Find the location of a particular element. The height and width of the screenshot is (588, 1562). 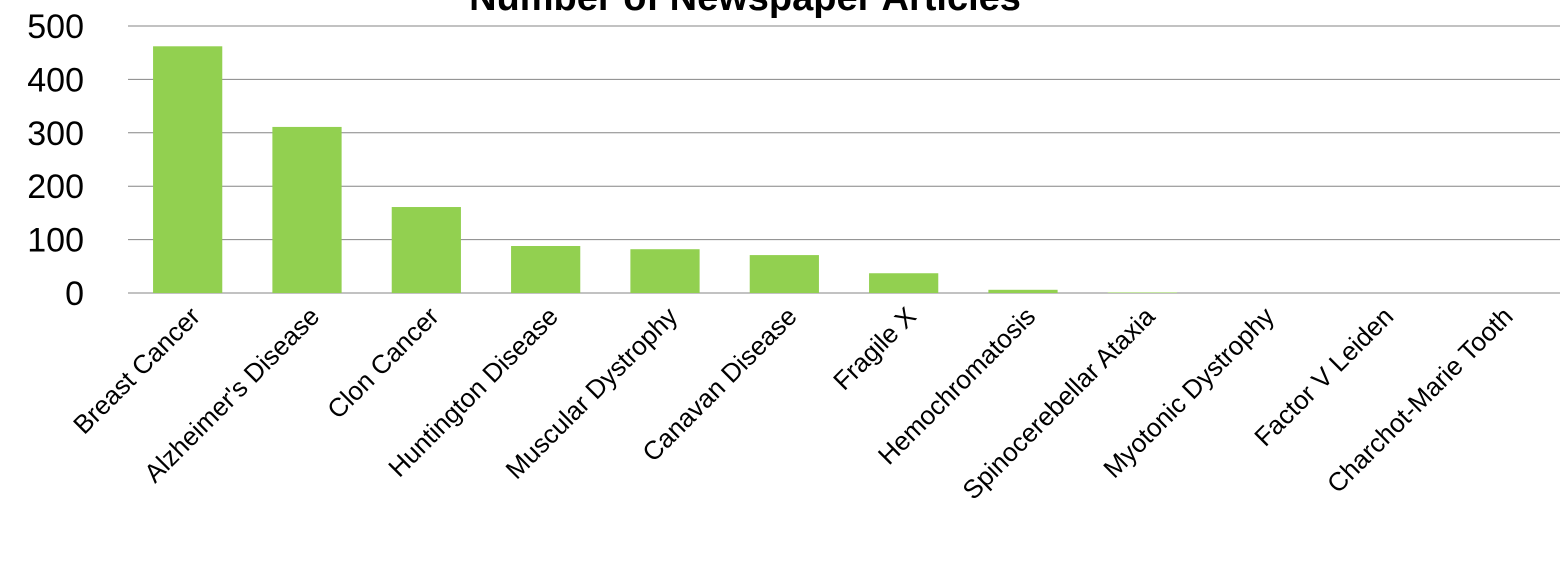

chart-title: Number of Newspaper Articles is located at coordinates (745, 9).